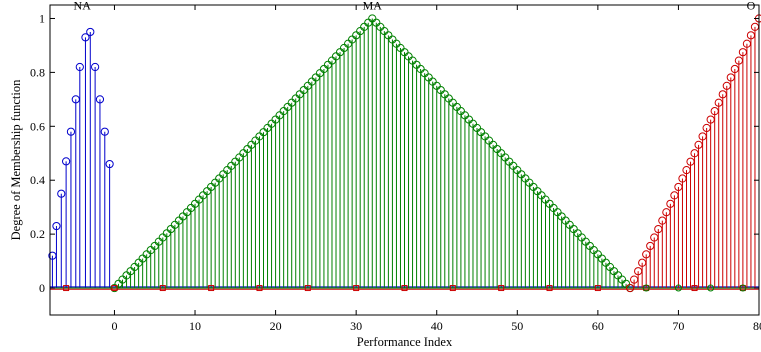  I want to click on y-tick-label: 1, so click(42, 18).